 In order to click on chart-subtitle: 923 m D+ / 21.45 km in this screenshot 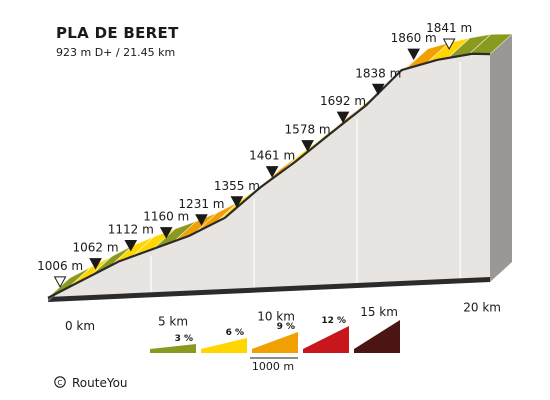, I will do `click(115, 52)`.